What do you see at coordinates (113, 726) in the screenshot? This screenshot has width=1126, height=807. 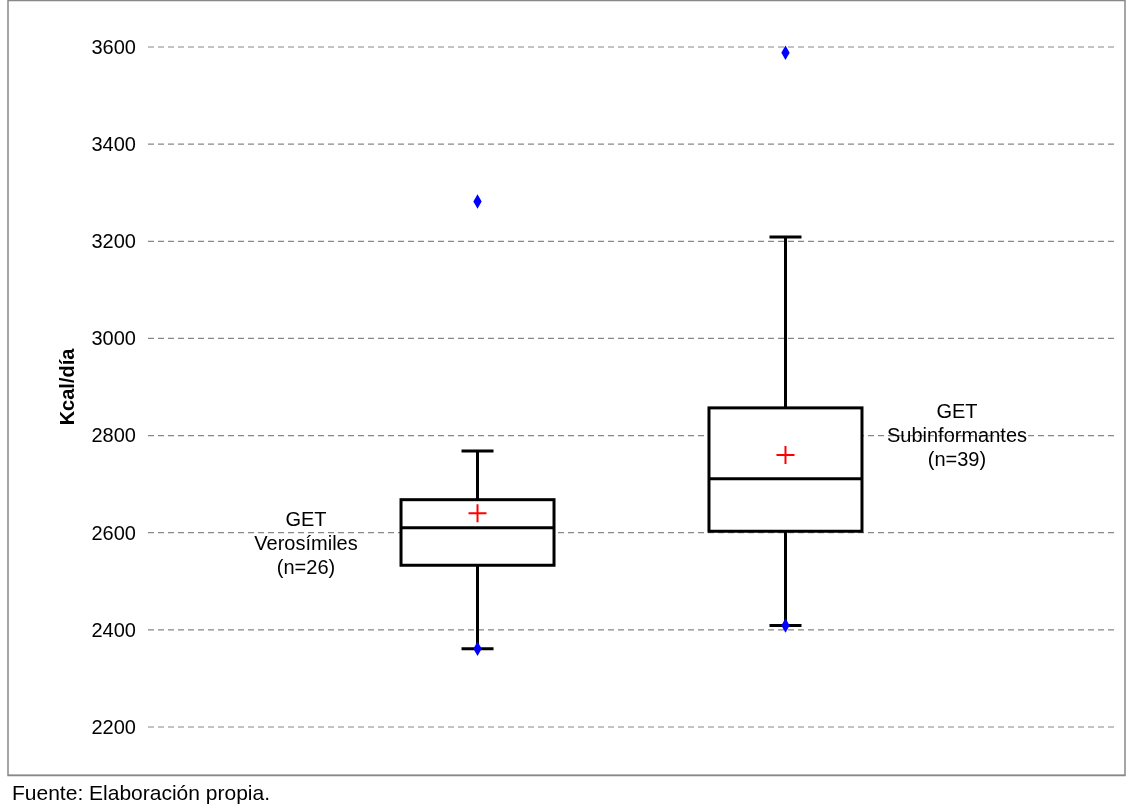 I see `y-tick-label: 2200` at bounding box center [113, 726].